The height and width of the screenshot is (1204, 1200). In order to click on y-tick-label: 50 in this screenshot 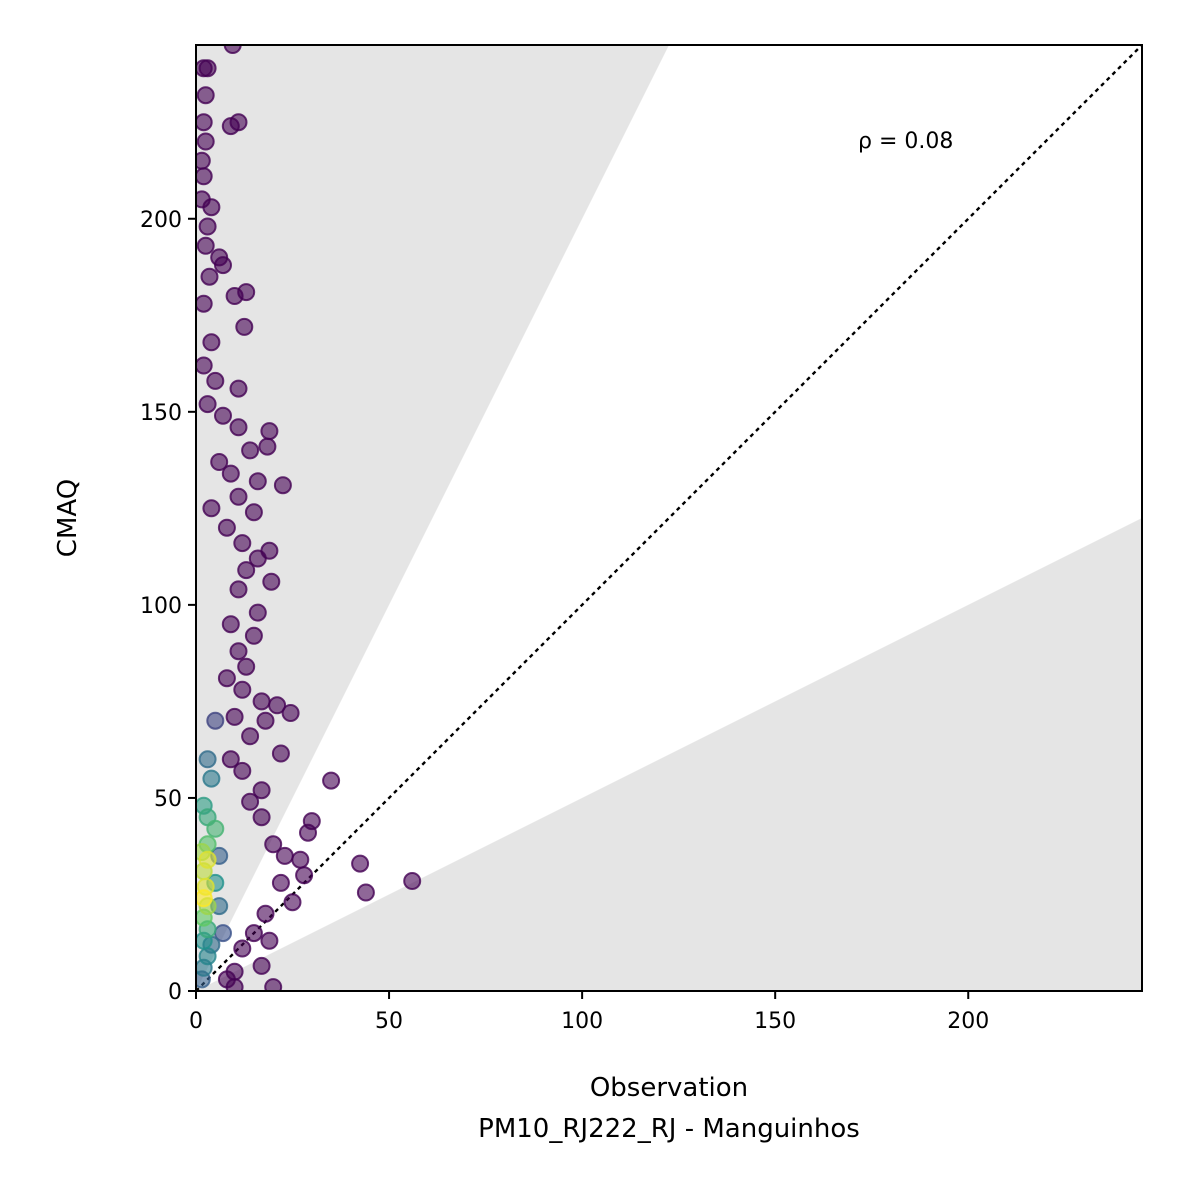, I will do `click(168, 799)`.